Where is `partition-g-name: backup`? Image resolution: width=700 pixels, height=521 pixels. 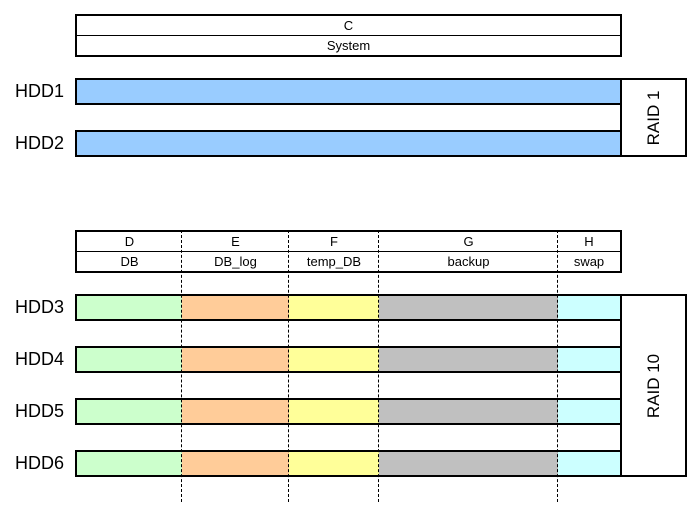 partition-g-name: backup is located at coordinates (468, 261).